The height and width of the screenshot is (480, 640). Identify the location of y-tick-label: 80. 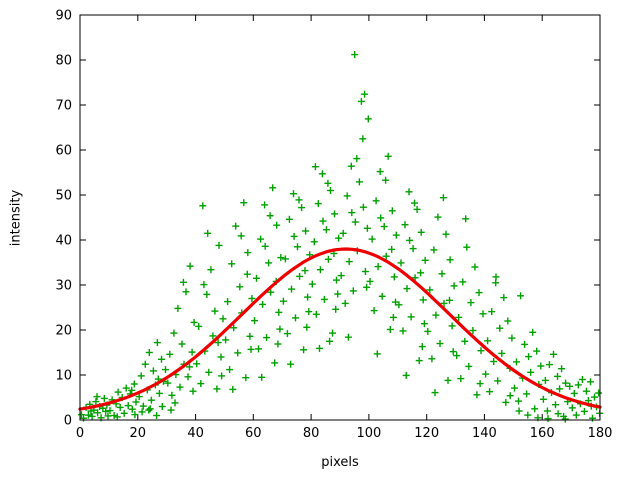
(63, 61).